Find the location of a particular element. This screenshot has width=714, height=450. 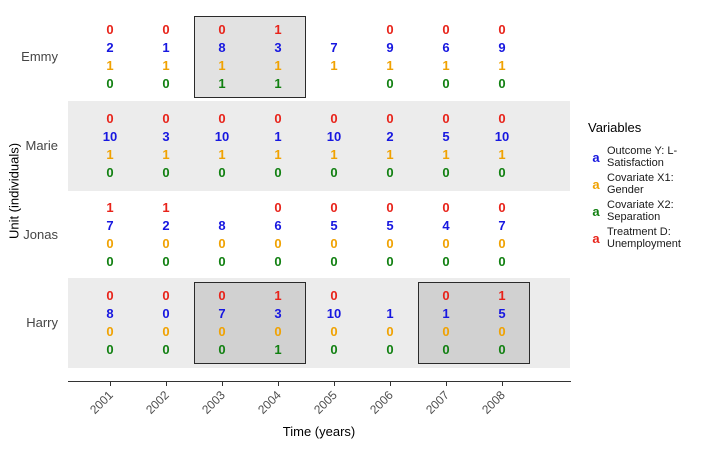

legend-entry: a Treatment D: Unemployment is located at coordinates (650, 238).